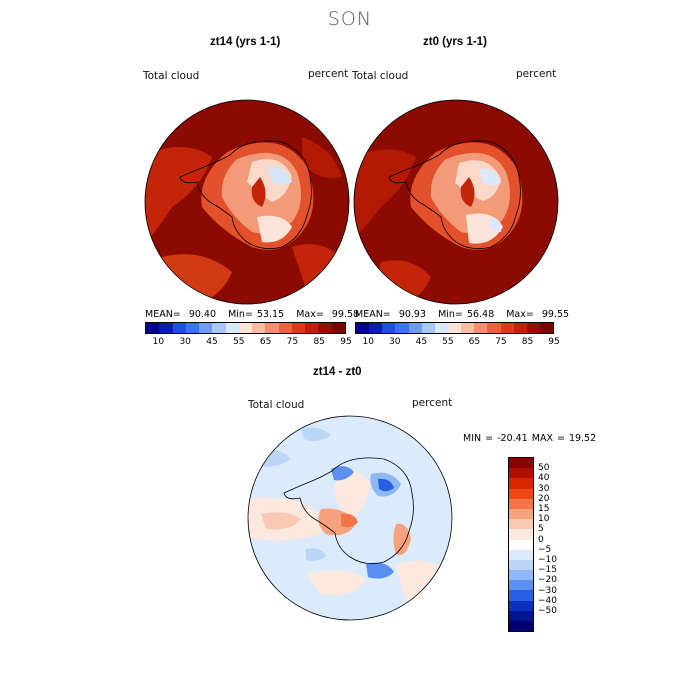  What do you see at coordinates (544, 468) in the screenshot?
I see `colorbar-tick-label: 50` at bounding box center [544, 468].